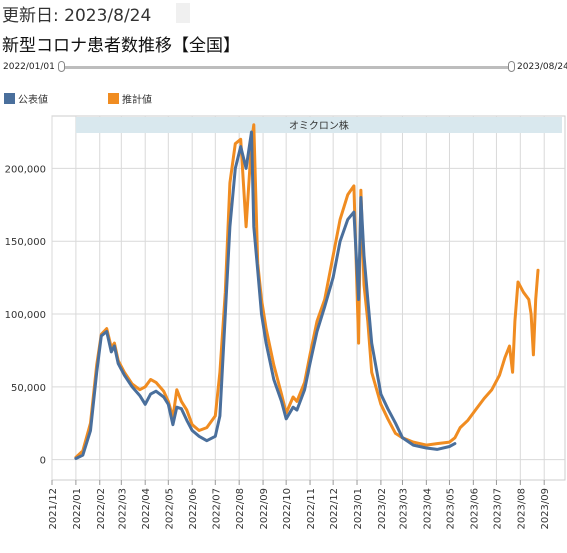 The height and width of the screenshot is (553, 567). Describe the element at coordinates (28, 388) in the screenshot. I see `y-tick-label: 50,000` at that location.